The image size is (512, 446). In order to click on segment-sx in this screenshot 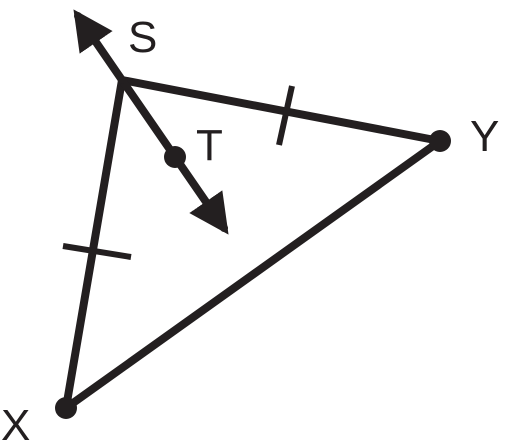, I will do `click(94, 244)`.